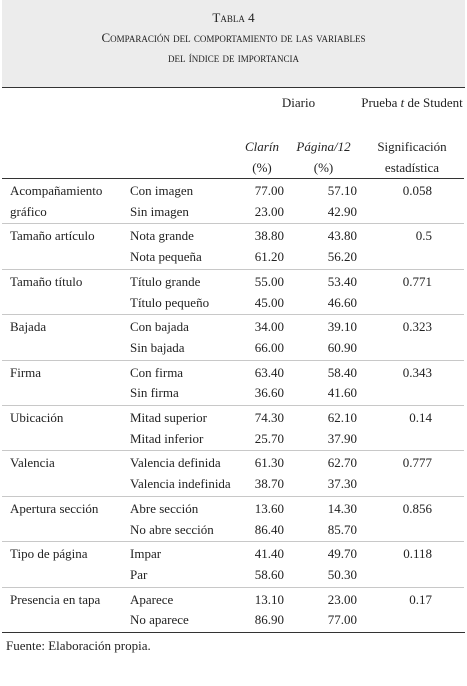 Image resolution: width=467 pixels, height=686 pixels. What do you see at coordinates (233, 258) in the screenshot?
I see `table-row: Nota pequeña 61.20 56.20` at bounding box center [233, 258].